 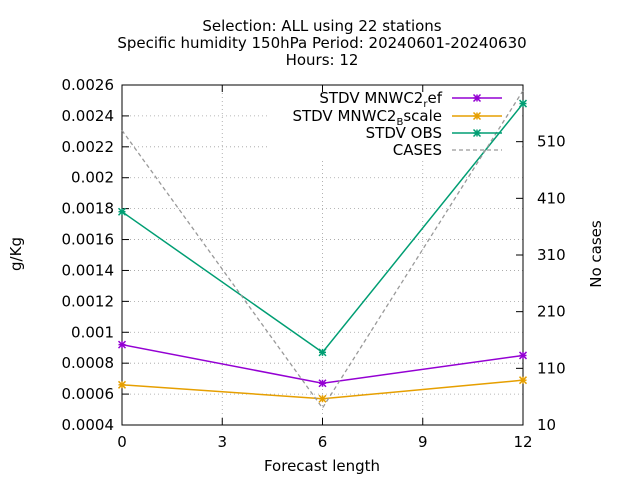 What do you see at coordinates (551, 255) in the screenshot?
I see `y2-tick-label: 310` at bounding box center [551, 255].